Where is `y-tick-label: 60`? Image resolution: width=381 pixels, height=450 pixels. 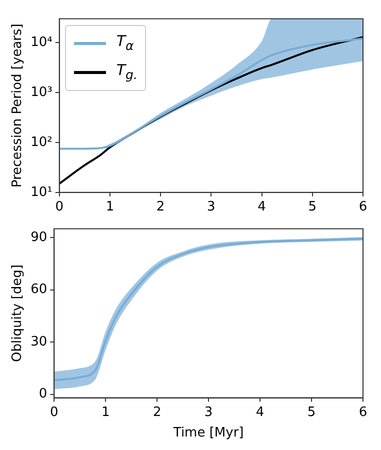
y-tick-label: 60 is located at coordinates (39, 290).